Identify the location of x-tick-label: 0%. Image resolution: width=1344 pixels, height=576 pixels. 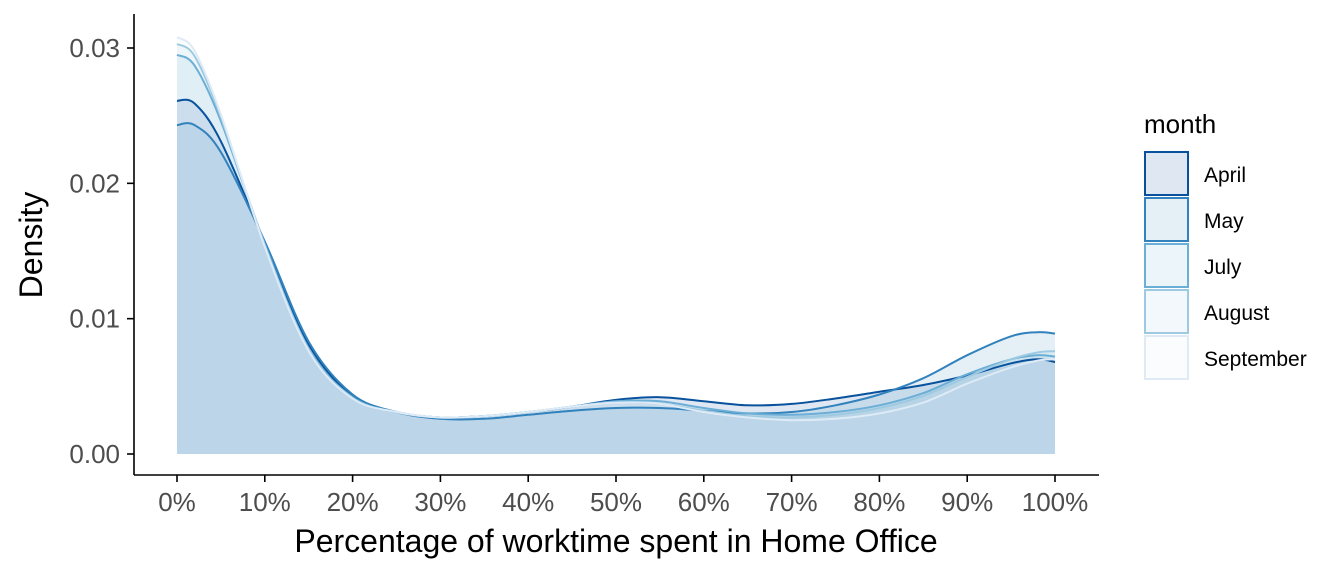
(177, 502).